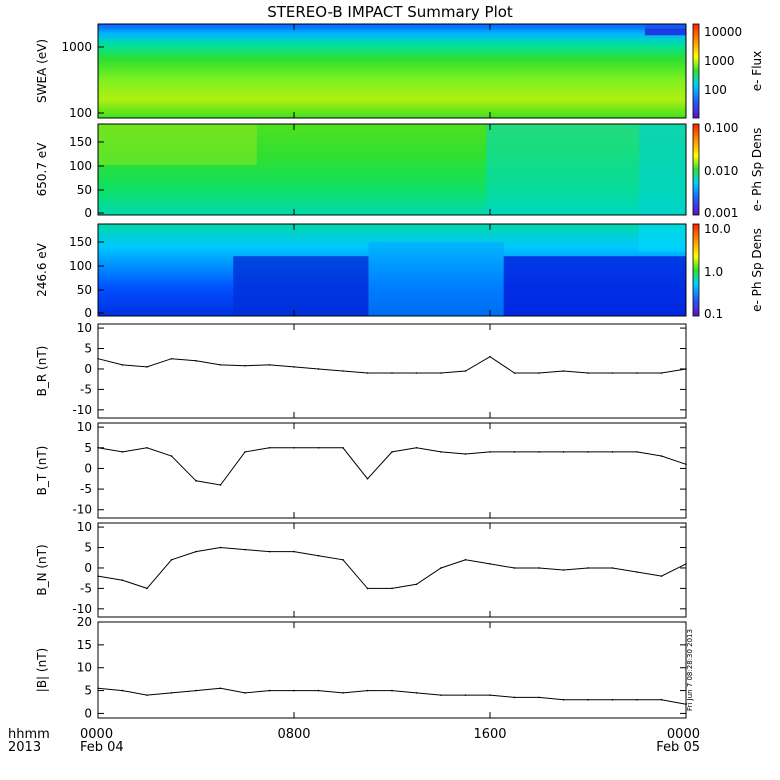 This screenshot has width=780, height=780. Describe the element at coordinates (721, 213) in the screenshot. I see `colorbar-tick-label: 0.001` at that location.